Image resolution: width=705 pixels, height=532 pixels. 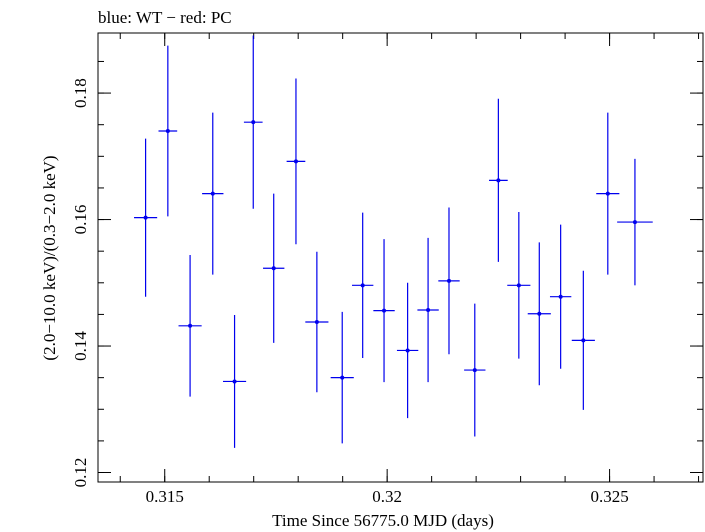 I want to click on x-axis-label: Time Since 56775.0 MJD (days), so click(x=383, y=520).